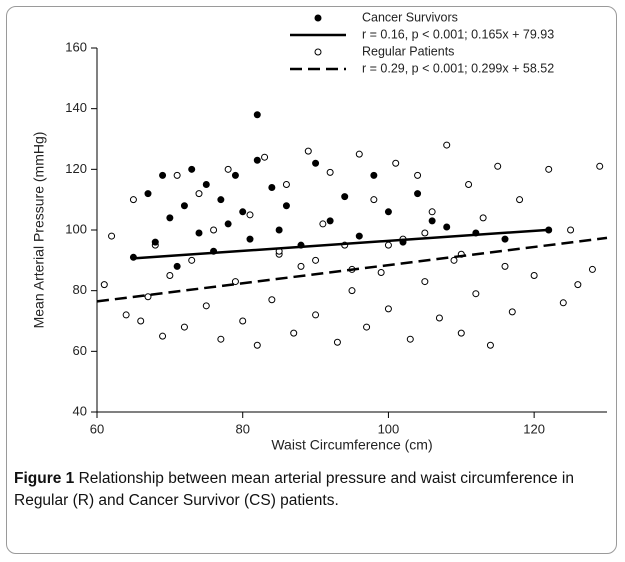  I want to click on x-tick-label: 100, so click(389, 428).